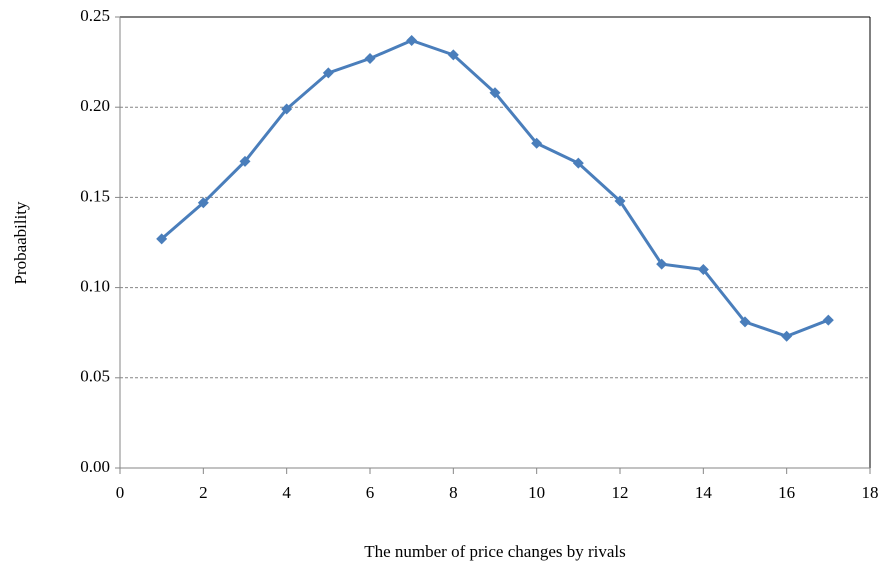 Image resolution: width=885 pixels, height=575 pixels. I want to click on x-tick-label: 6, so click(370, 492).